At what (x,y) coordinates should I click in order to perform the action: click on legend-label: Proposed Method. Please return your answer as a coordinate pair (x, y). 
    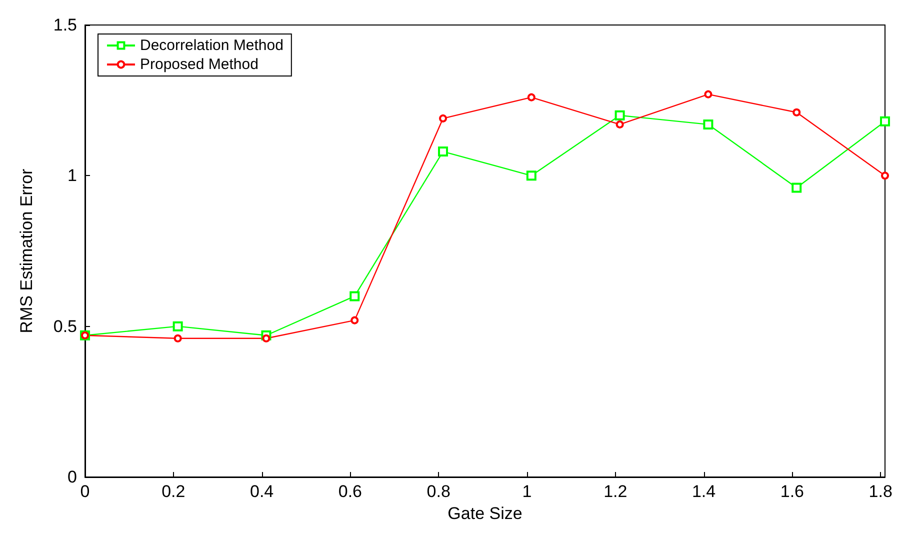
    Looking at the image, I should click on (199, 64).